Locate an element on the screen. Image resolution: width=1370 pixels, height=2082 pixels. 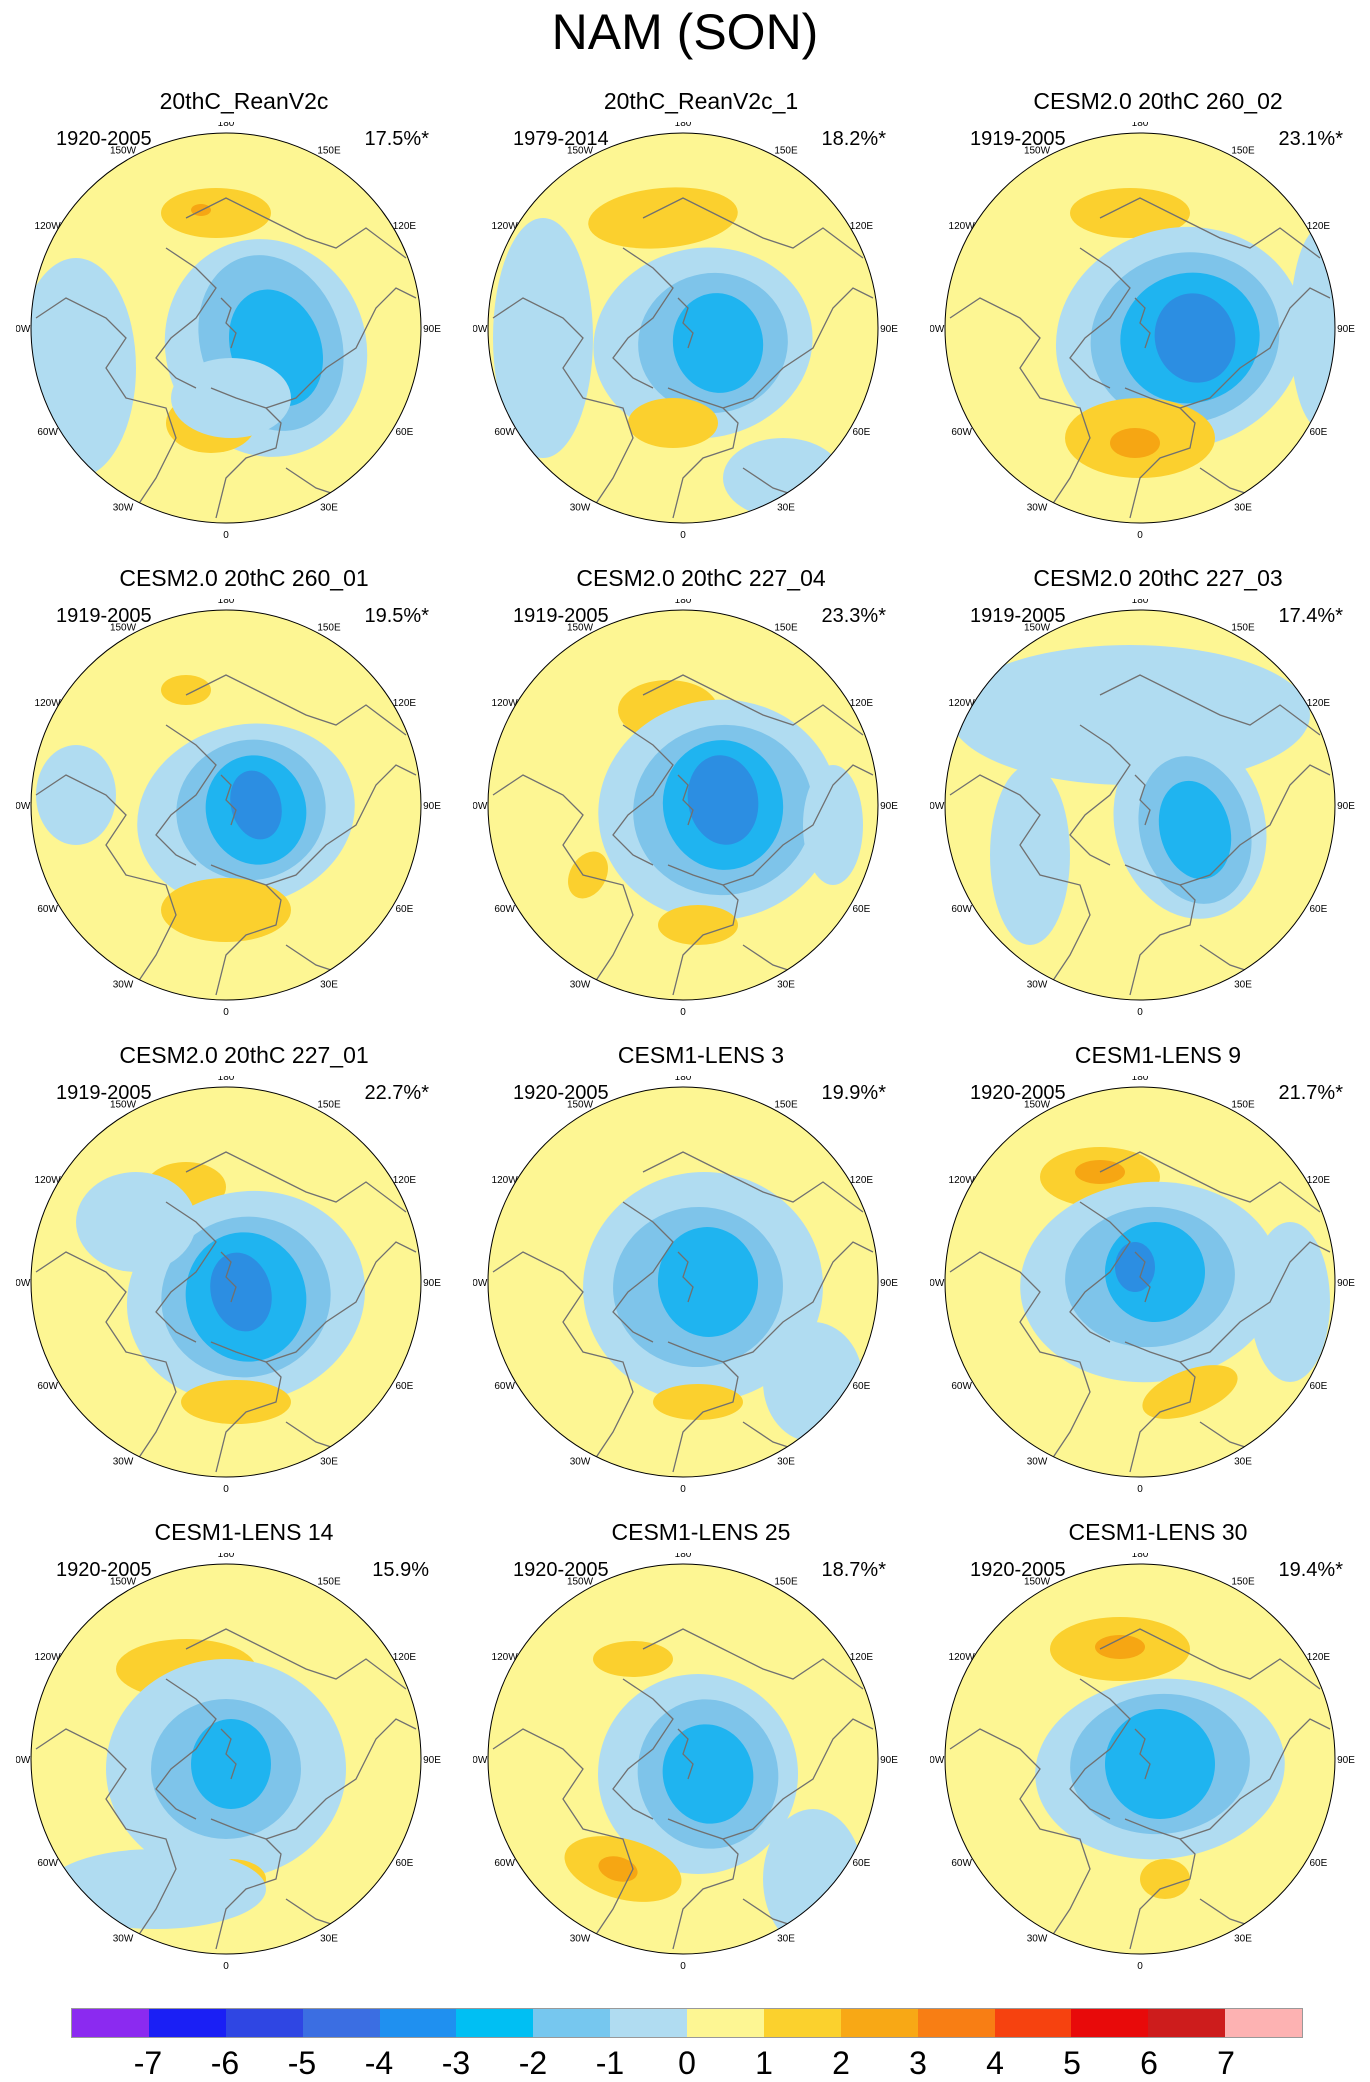
panel-variance-explained: 22.7%* is located at coordinates (397, 1093).